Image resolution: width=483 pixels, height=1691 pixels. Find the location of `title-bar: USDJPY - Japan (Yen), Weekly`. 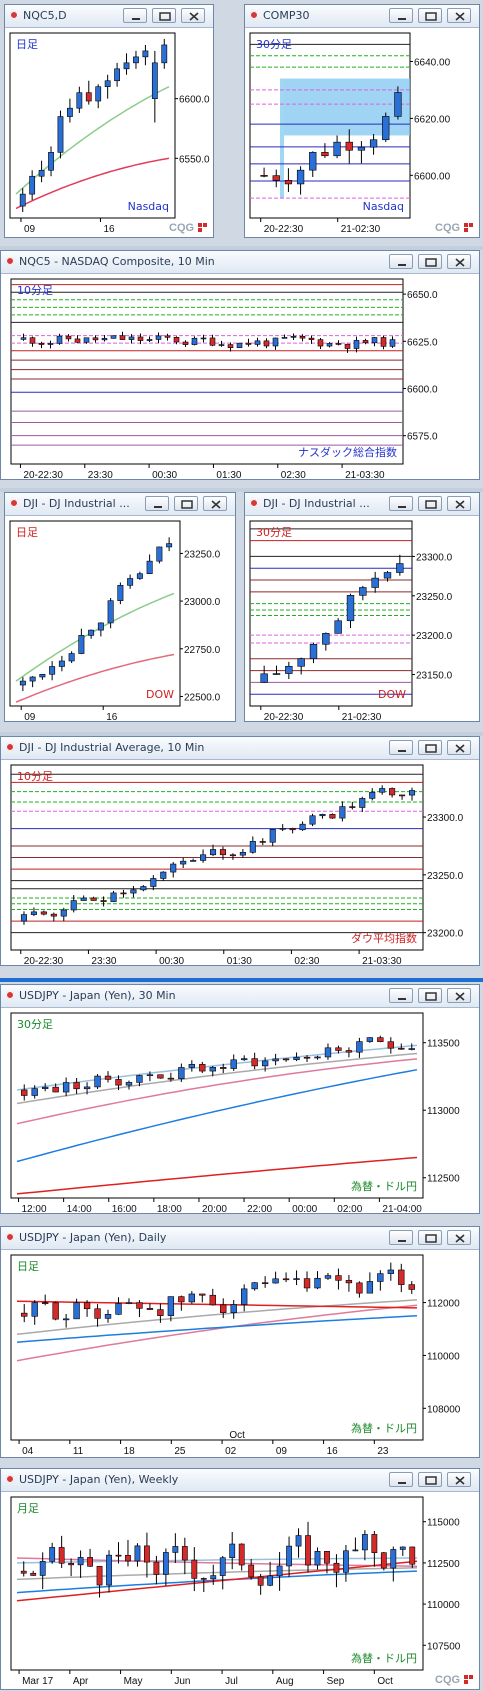

title-bar: USDJPY - Japan (Yen), Weekly is located at coordinates (240, 1480).